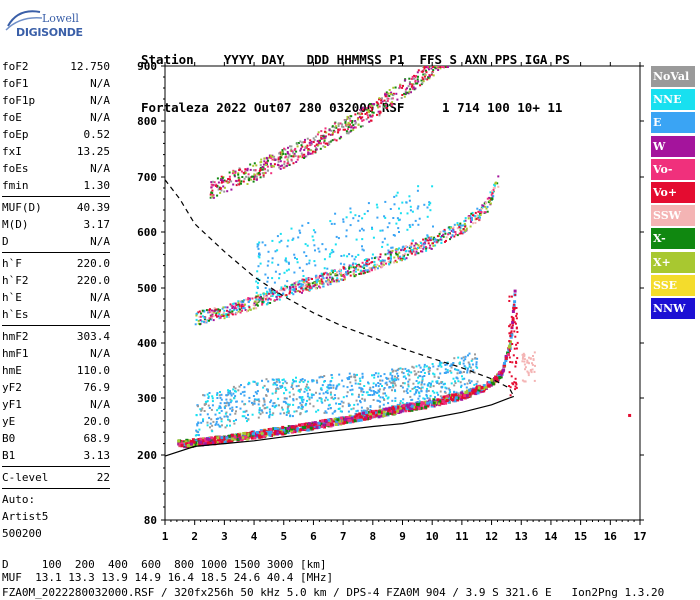 The image size is (700, 600). I want to click on echo-cusp-point, so click(511, 316).